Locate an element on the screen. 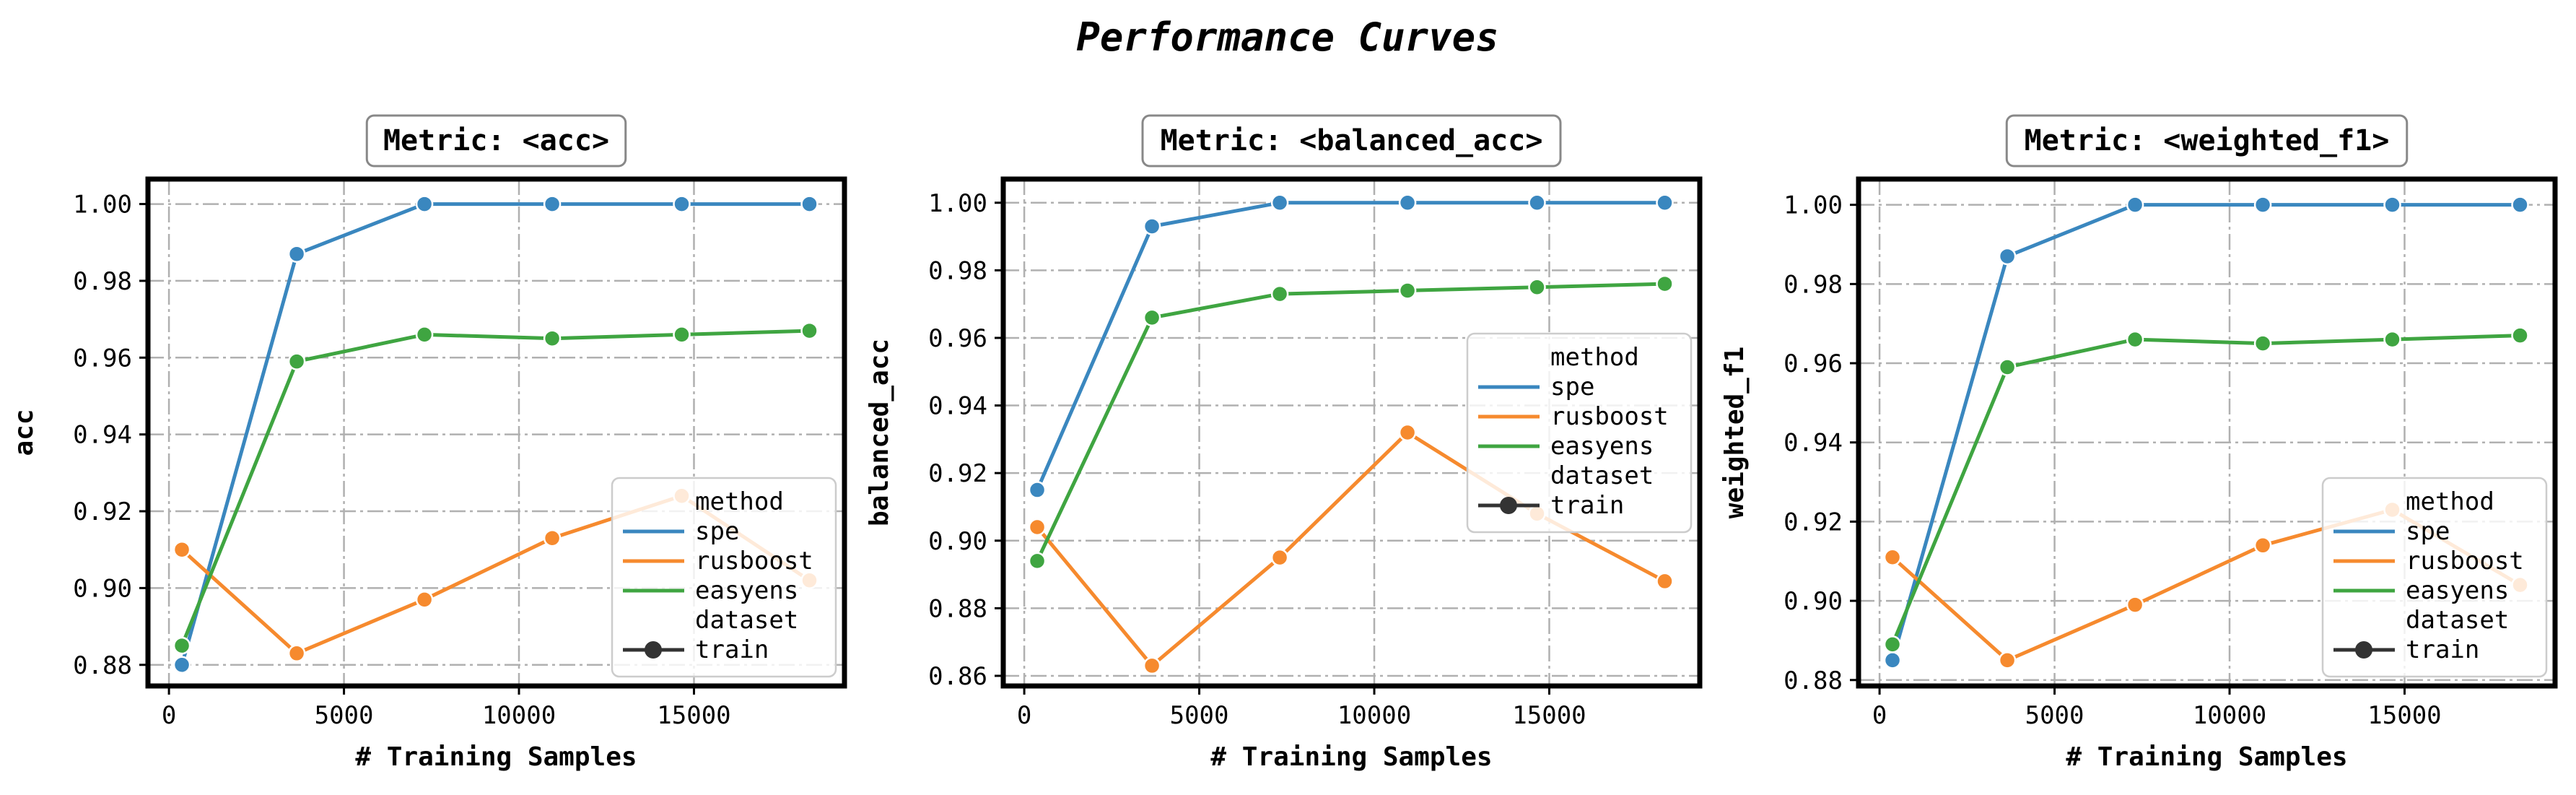 Image resolution: width=2576 pixels, height=795 pixels. y-axis-label: balanced_acc is located at coordinates (879, 432).